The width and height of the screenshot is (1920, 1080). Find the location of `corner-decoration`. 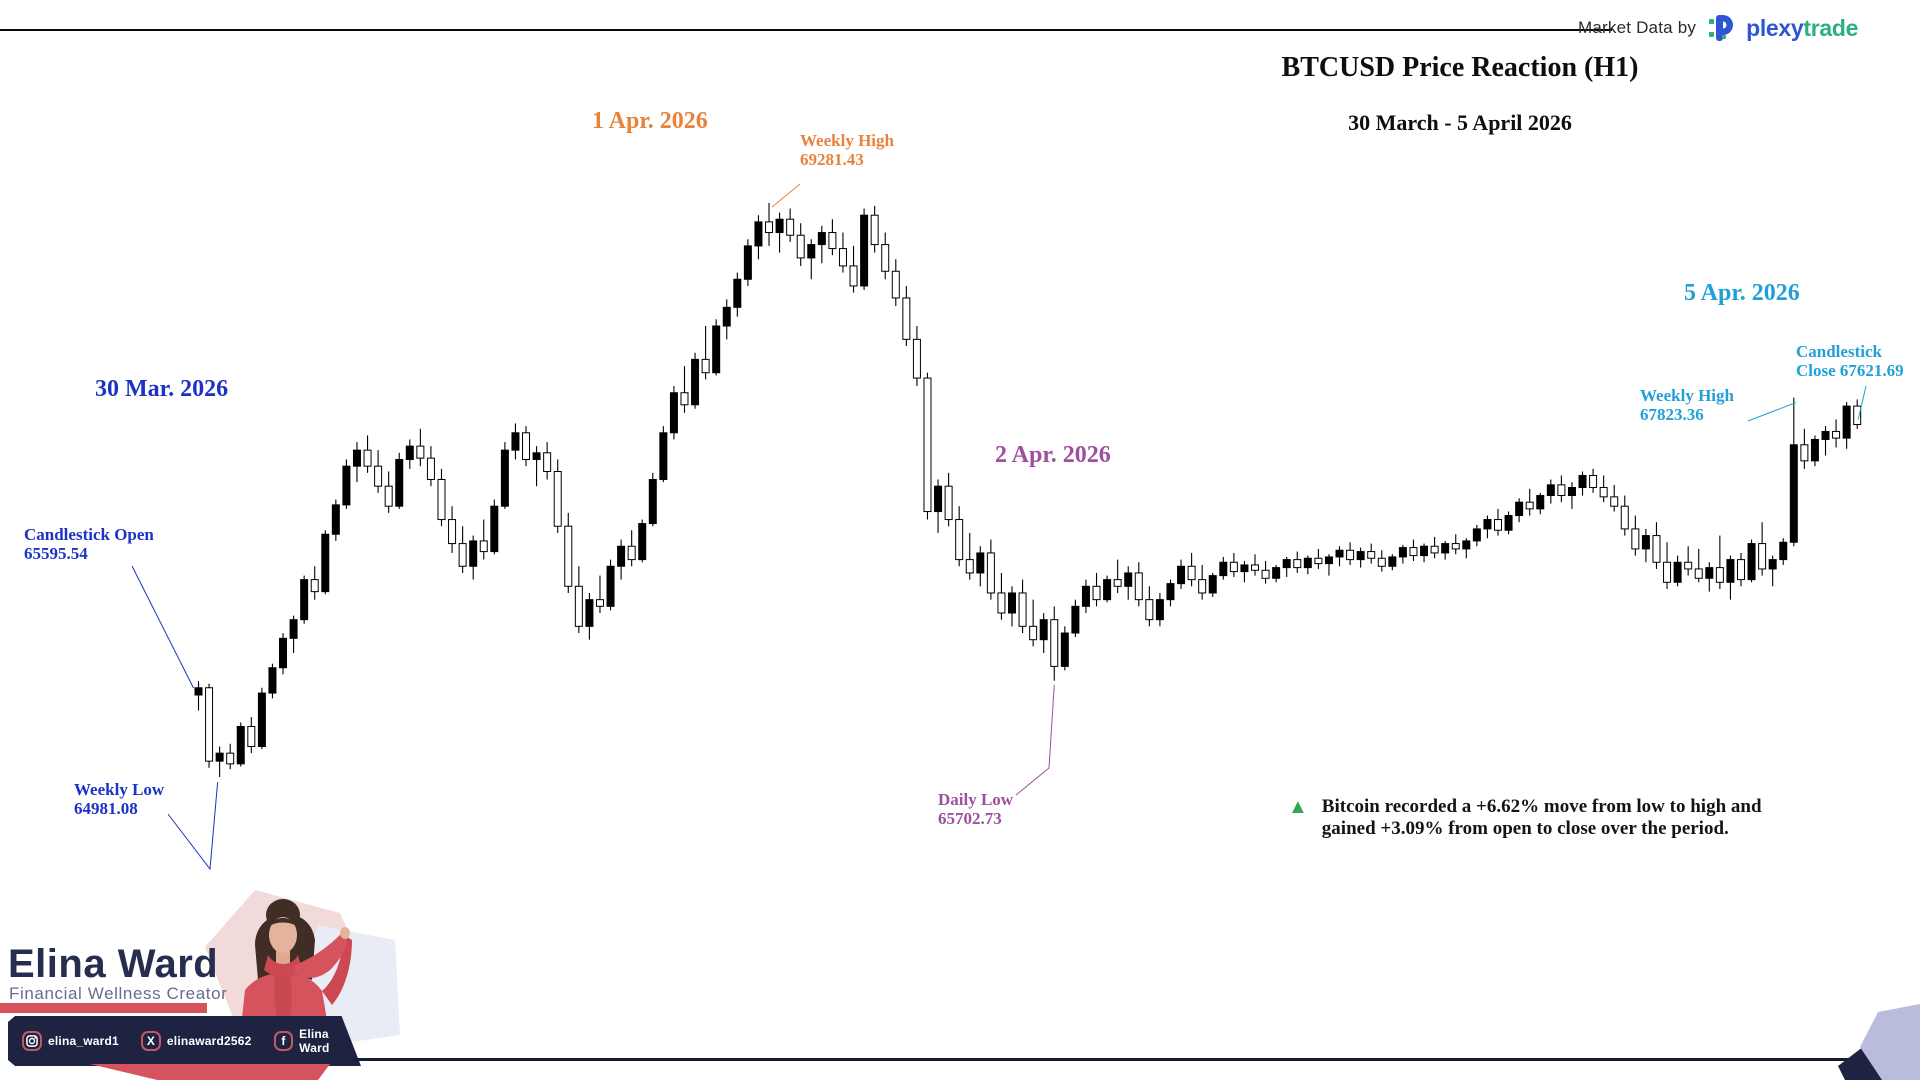

corner-decoration is located at coordinates (1879, 1042).